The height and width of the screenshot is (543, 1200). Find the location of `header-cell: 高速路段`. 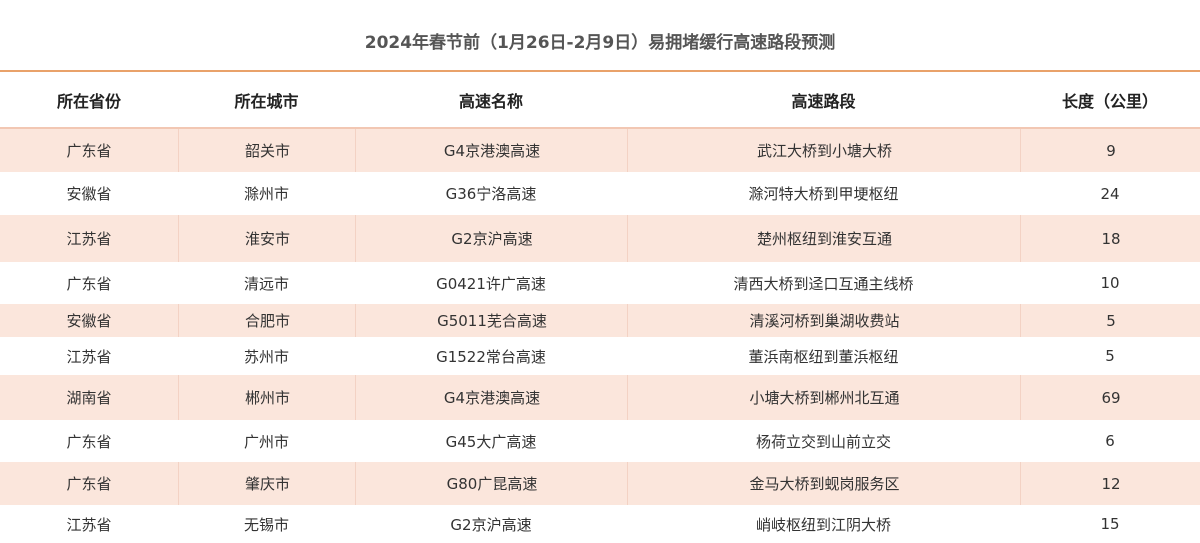

header-cell: 高速路段 is located at coordinates (823, 101).